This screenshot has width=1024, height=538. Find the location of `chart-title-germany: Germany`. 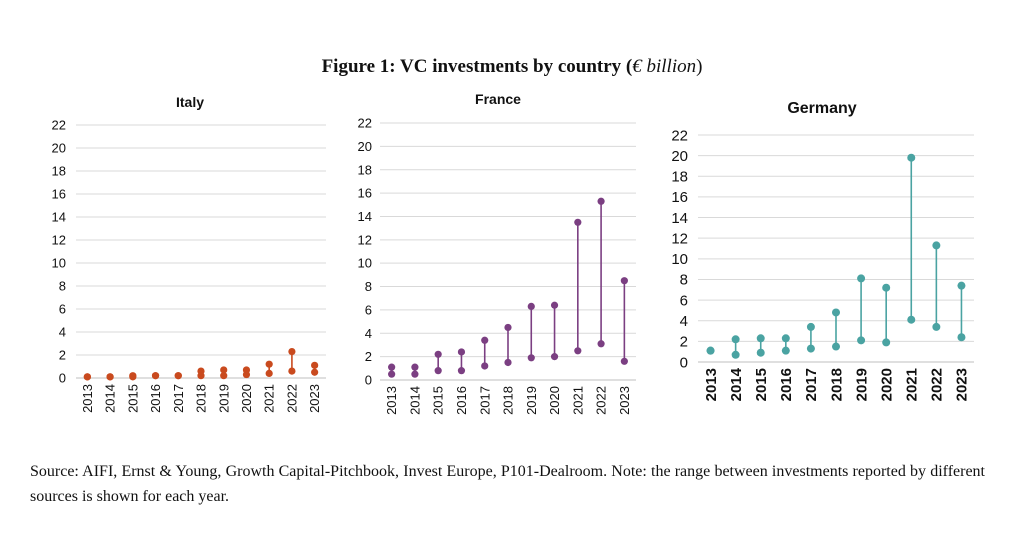

chart-title-germany: Germany is located at coordinates (821, 108).